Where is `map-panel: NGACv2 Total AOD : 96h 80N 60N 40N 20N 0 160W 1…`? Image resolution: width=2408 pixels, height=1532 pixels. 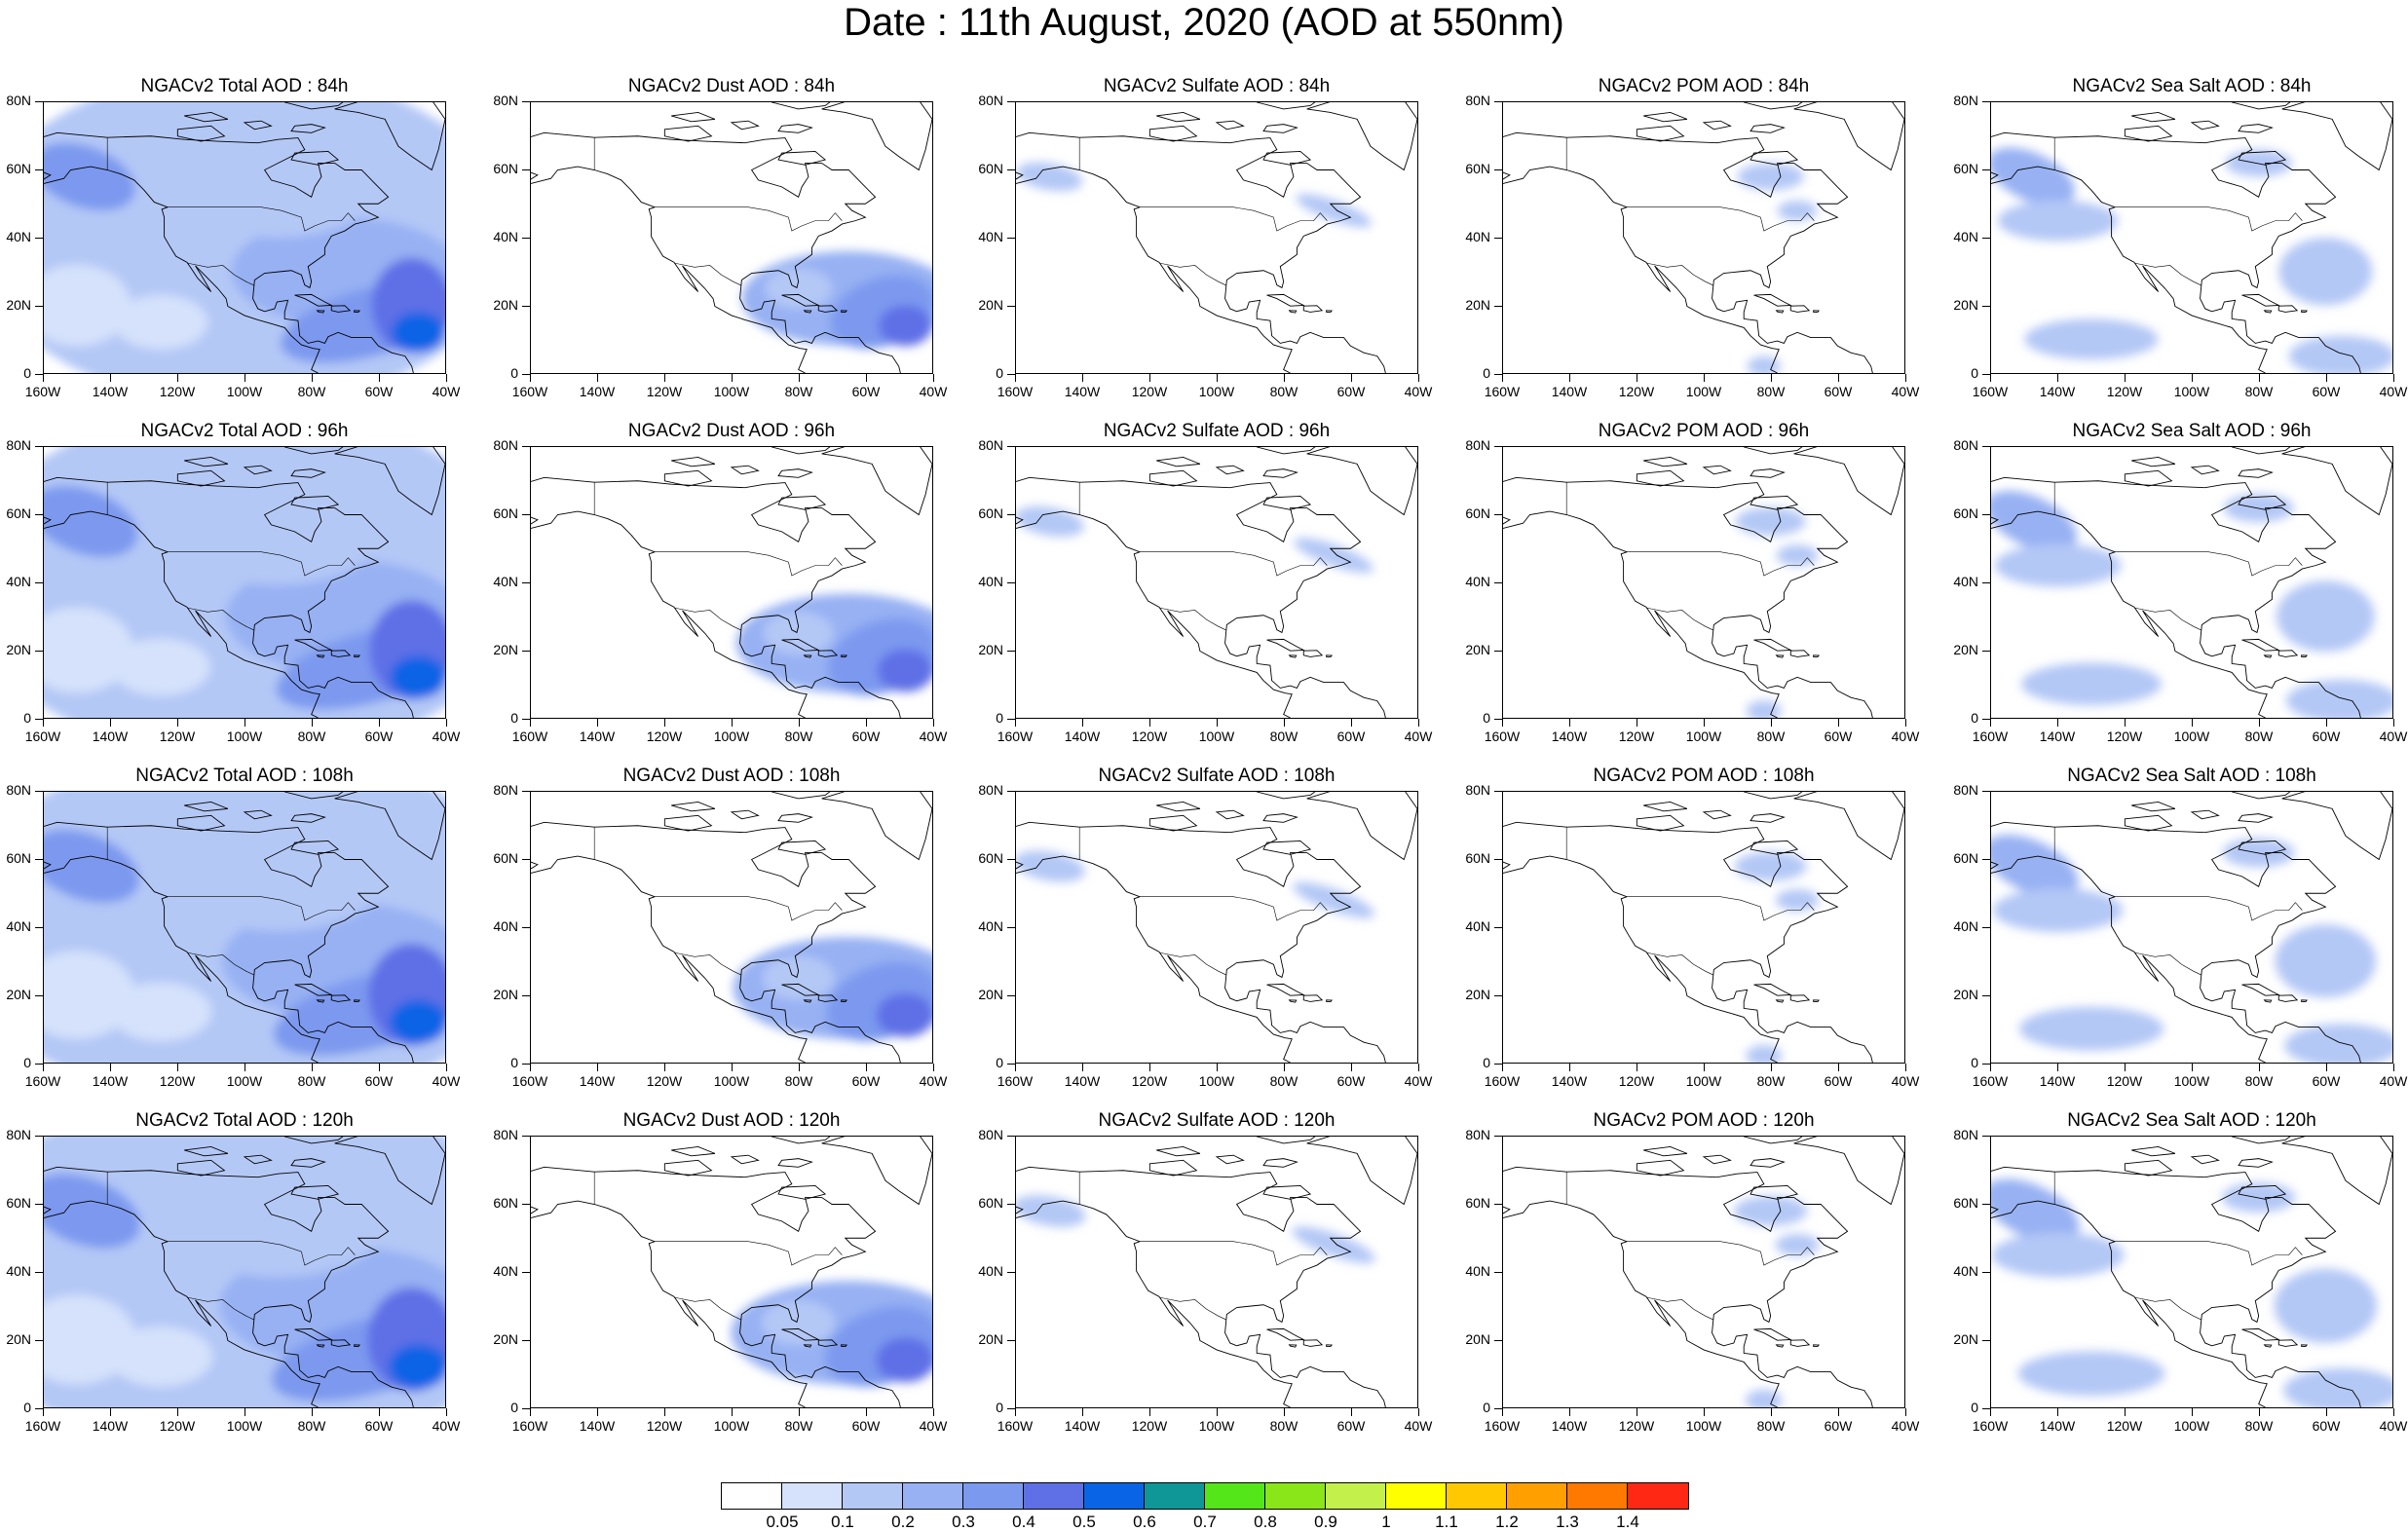
map-panel: NGACv2 Total AOD : 96h 80N 60N 40N 20N 0 160W 1… is located at coordinates (230, 601).